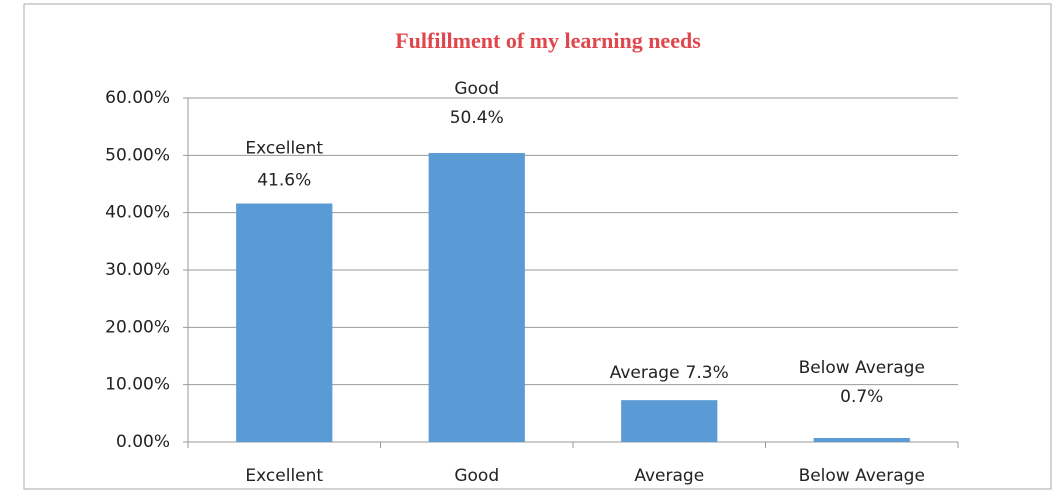  Describe the element at coordinates (137, 155) in the screenshot. I see `y-tick-label: 50.00%` at that location.